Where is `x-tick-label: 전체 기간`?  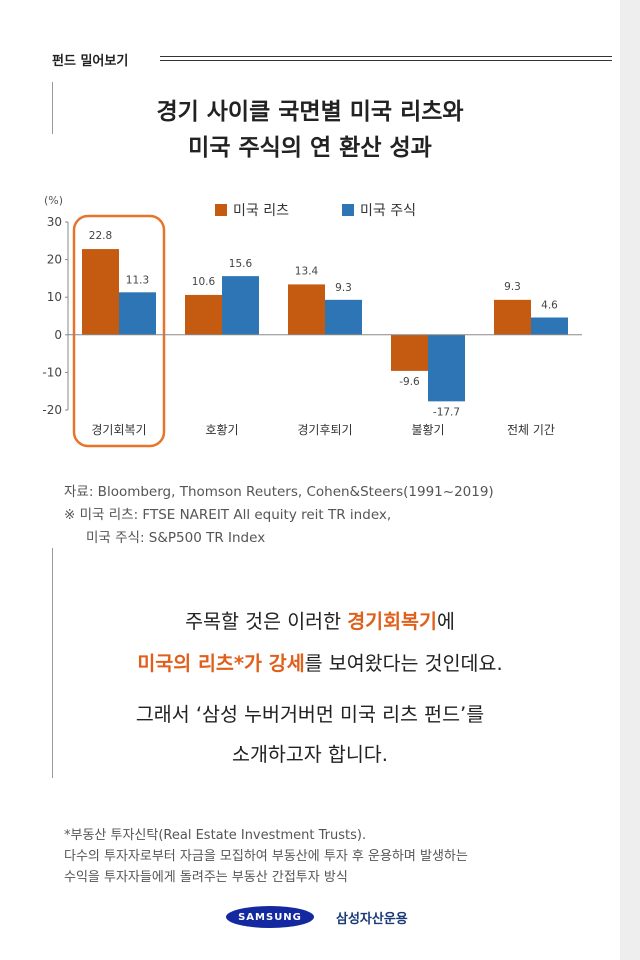 x-tick-label: 전체 기간 is located at coordinates (531, 430).